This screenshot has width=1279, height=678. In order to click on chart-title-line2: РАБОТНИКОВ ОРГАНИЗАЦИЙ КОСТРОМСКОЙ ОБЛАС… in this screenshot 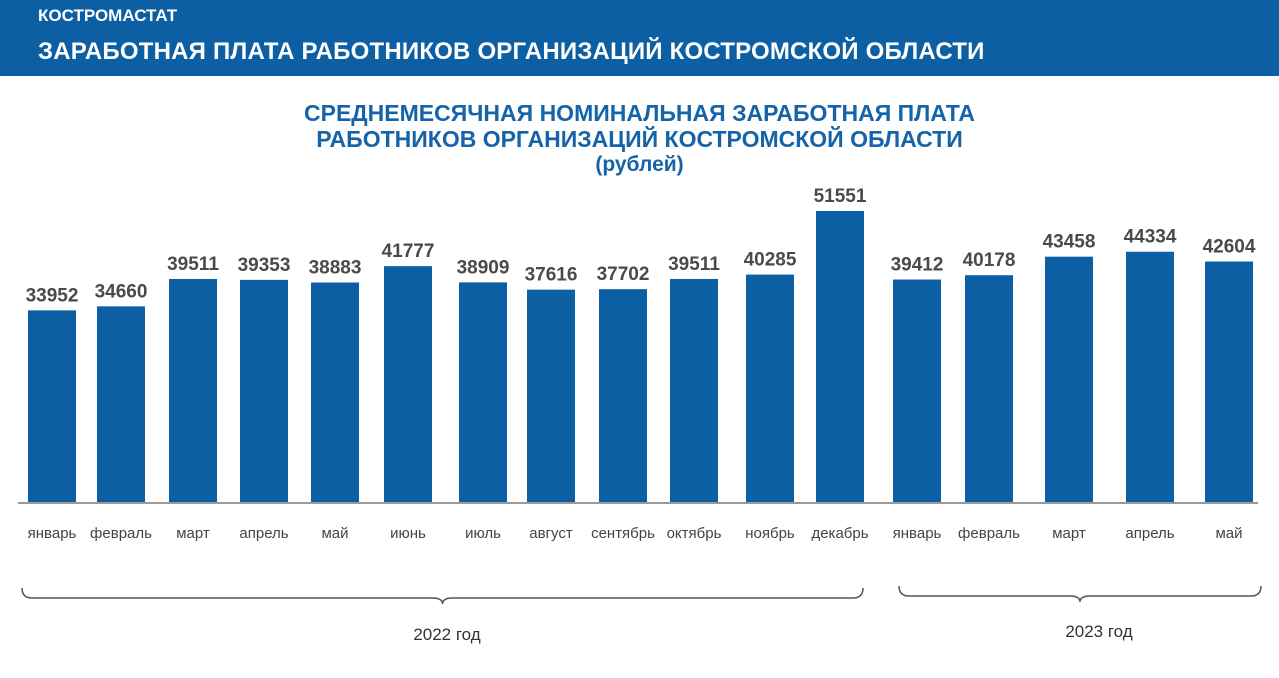, I will do `click(639, 139)`.